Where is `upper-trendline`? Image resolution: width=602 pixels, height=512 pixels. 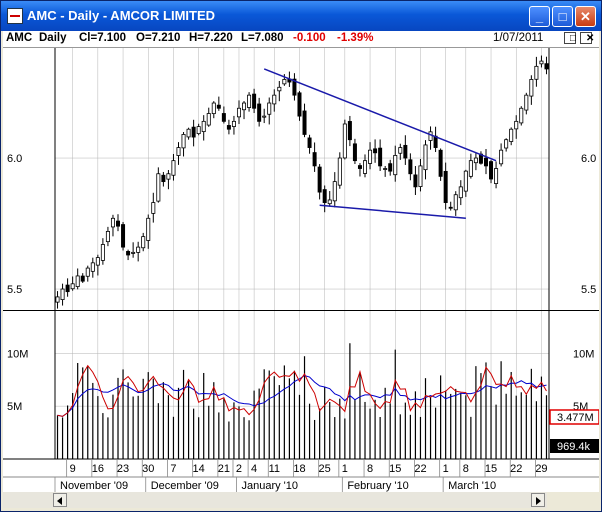 upper-trendline is located at coordinates (380, 115).